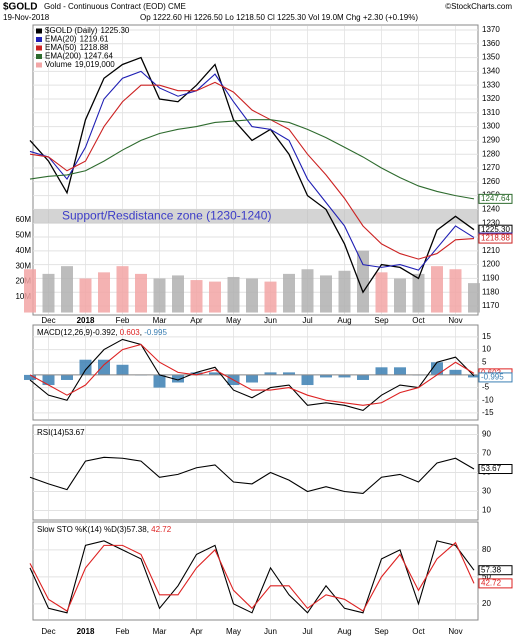  What do you see at coordinates (491, 582) in the screenshot?
I see `value-tag-label: 42.72` at bounding box center [491, 582].